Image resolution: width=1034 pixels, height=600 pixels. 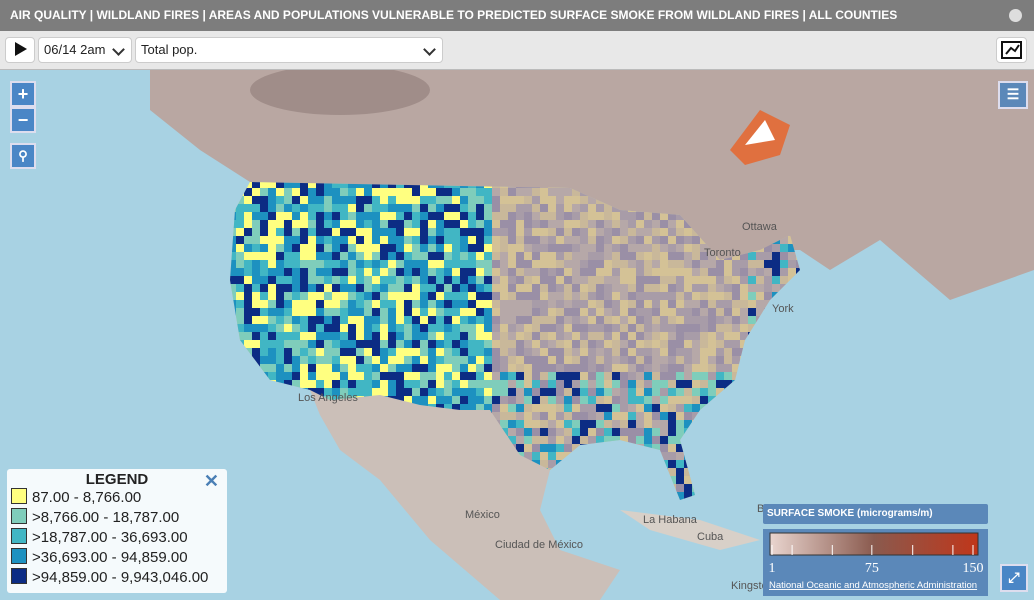 What do you see at coordinates (772, 568) in the screenshot?
I see `tick-label: 1` at bounding box center [772, 568].